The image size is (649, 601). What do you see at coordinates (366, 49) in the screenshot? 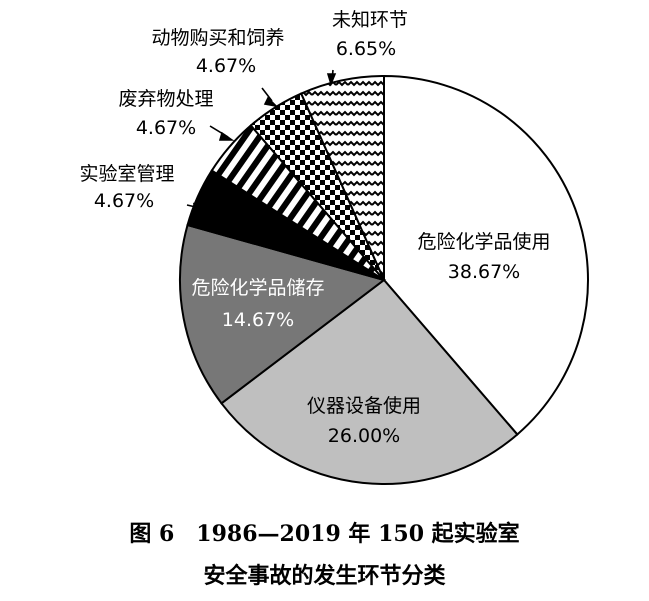
I see `slice-label-value: 6.65%` at bounding box center [366, 49].